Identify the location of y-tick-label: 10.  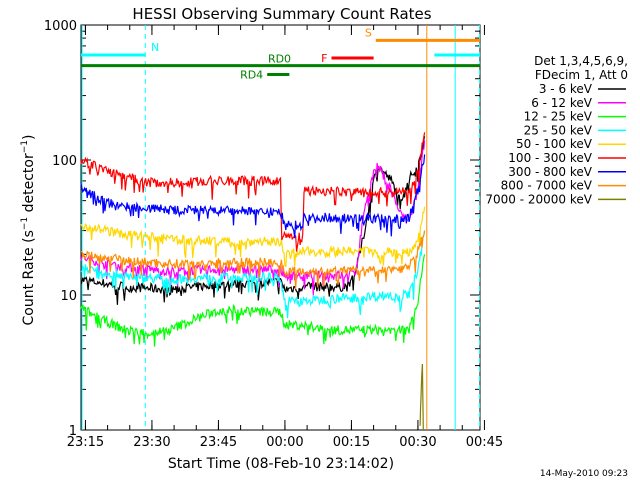
(68, 296).